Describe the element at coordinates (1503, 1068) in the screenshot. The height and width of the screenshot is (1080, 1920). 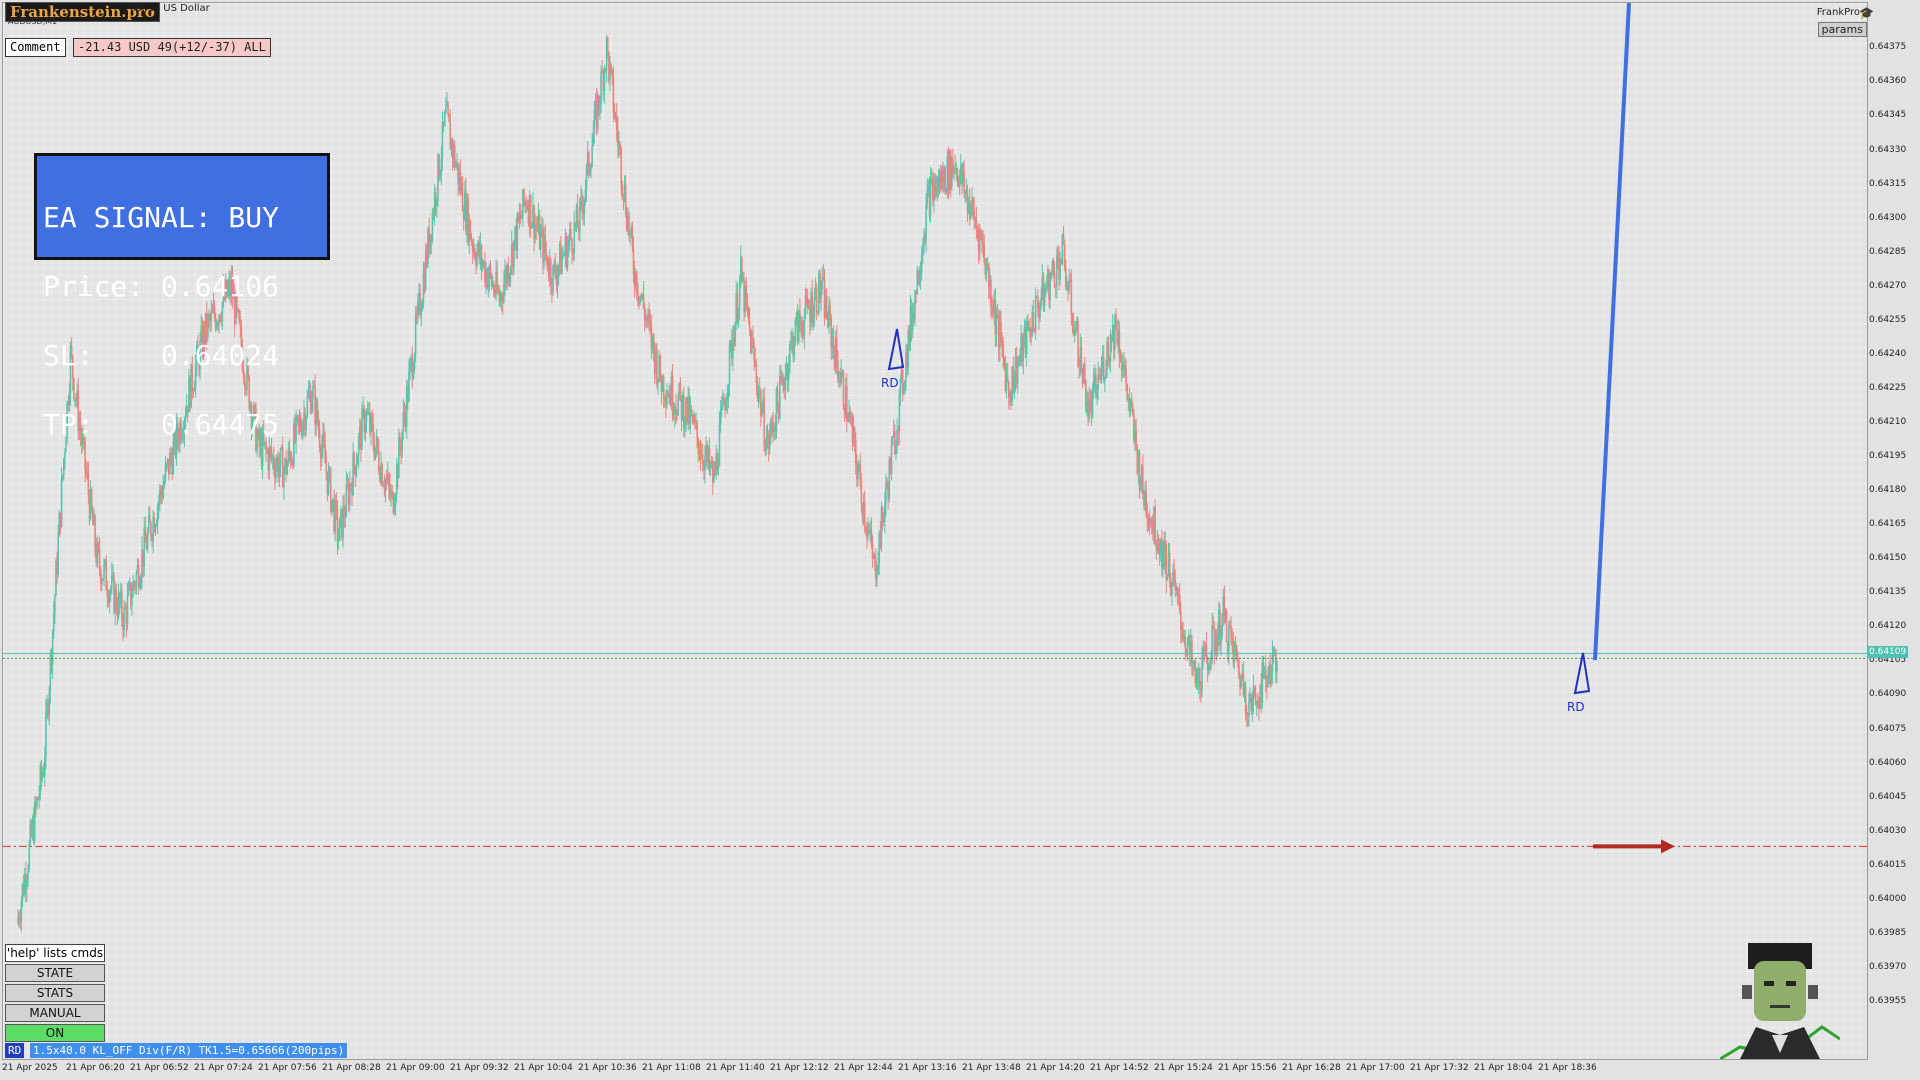
I see `time-axis-label: 21 Apr 18:04` at that location.